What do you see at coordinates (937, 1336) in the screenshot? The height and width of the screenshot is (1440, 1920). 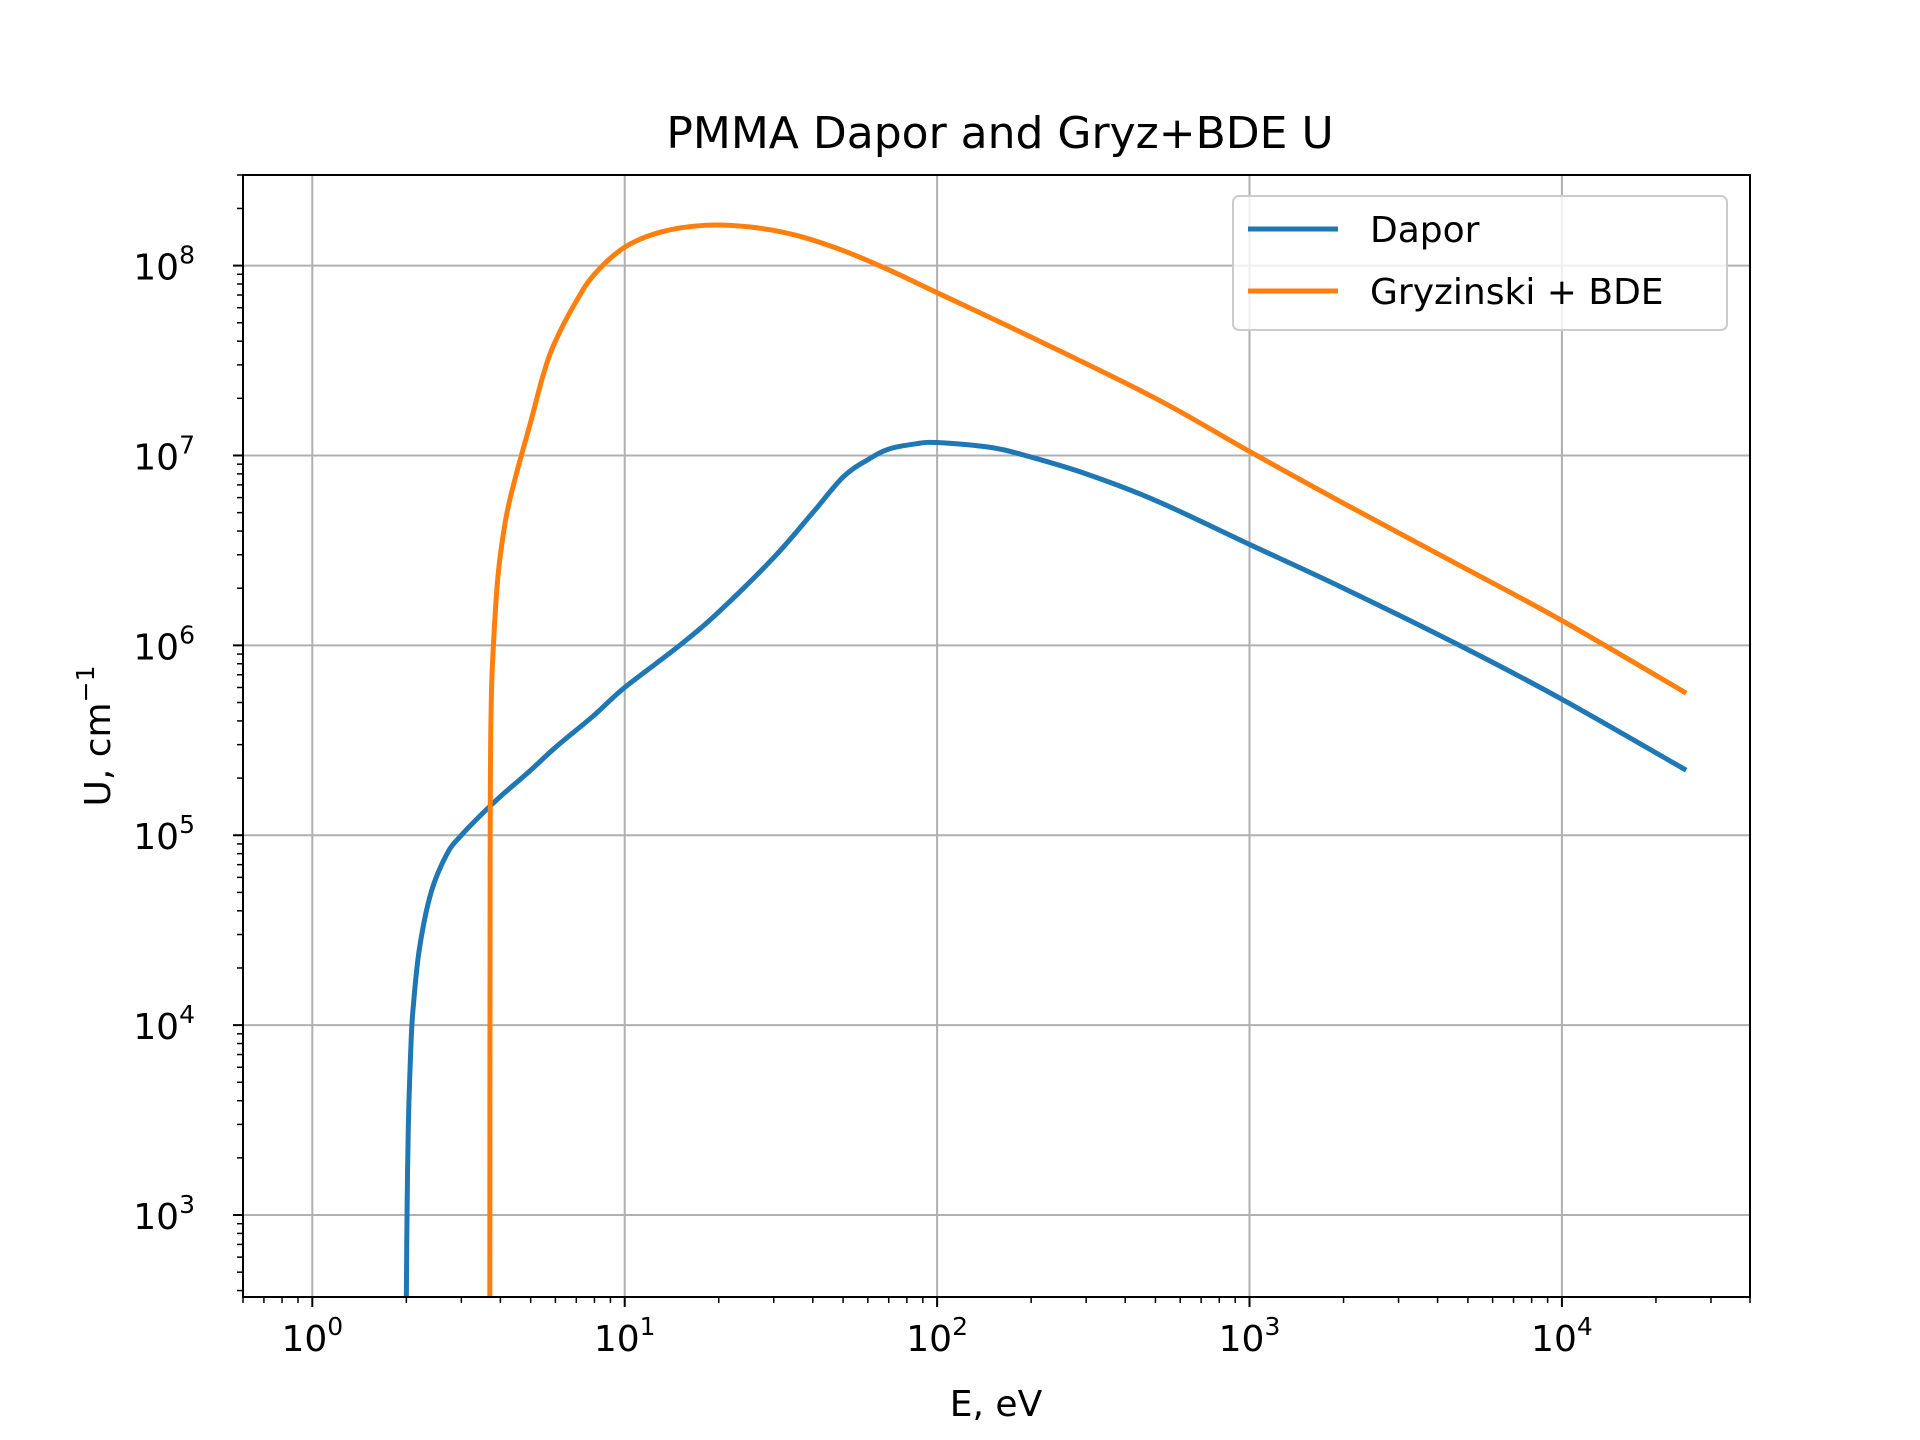 I see `x-tick-label: 10²` at bounding box center [937, 1336].